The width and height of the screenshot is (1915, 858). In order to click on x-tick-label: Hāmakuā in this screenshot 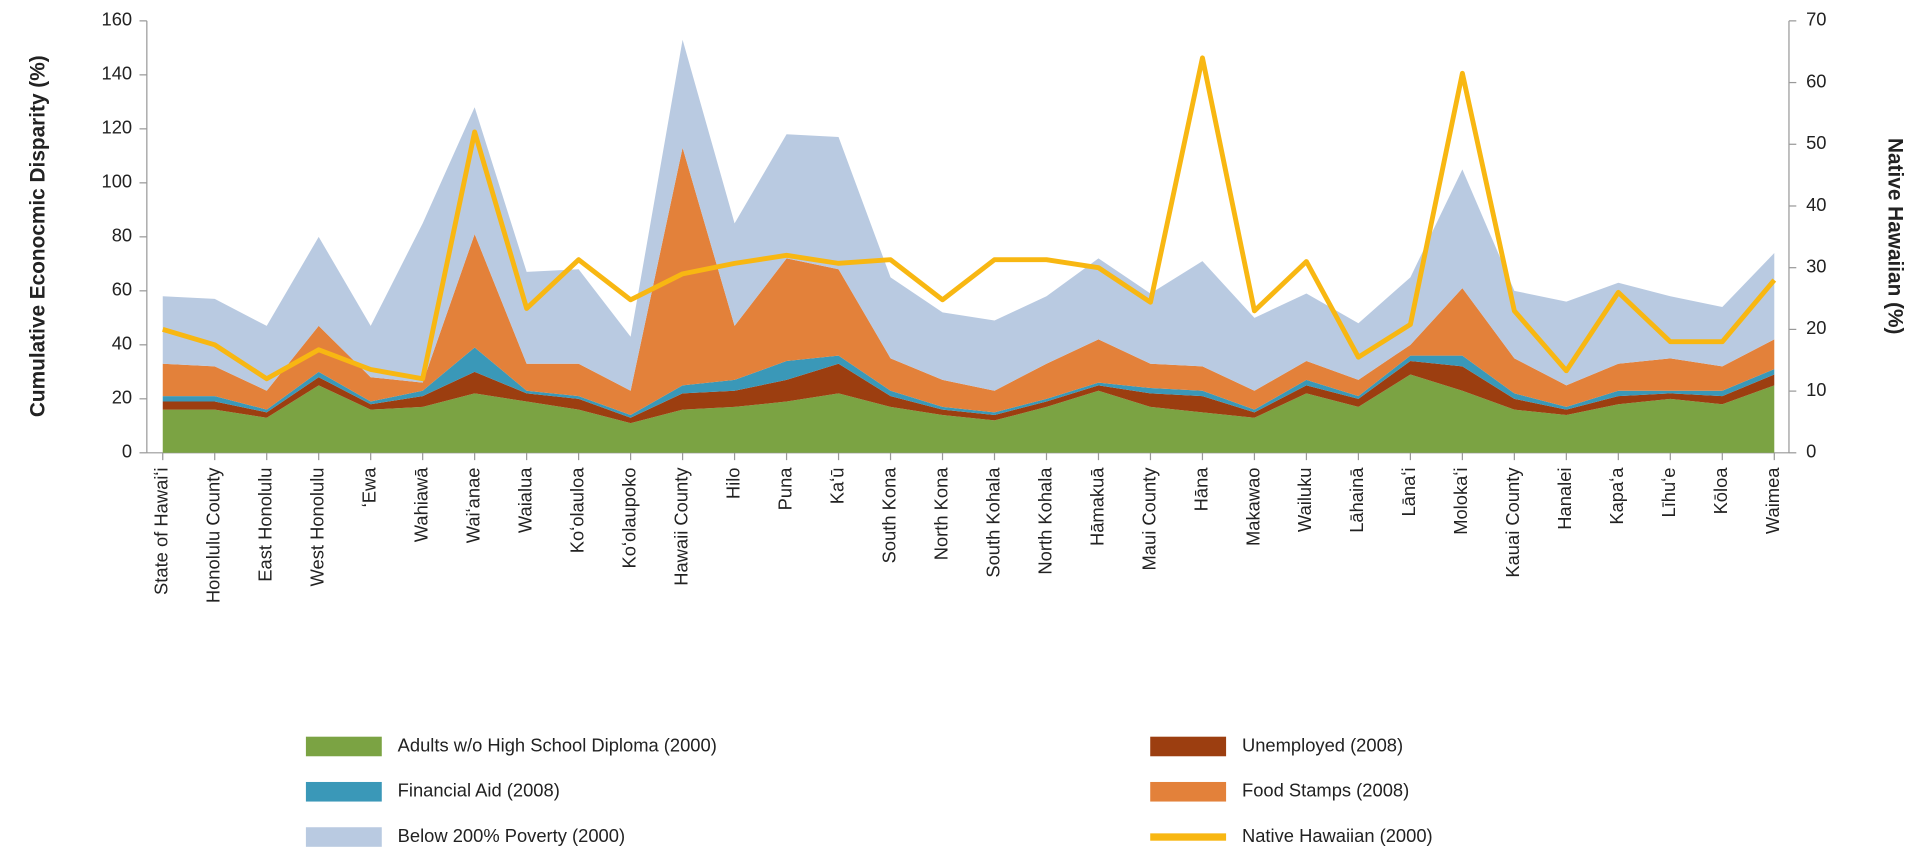, I will do `click(1096, 506)`.